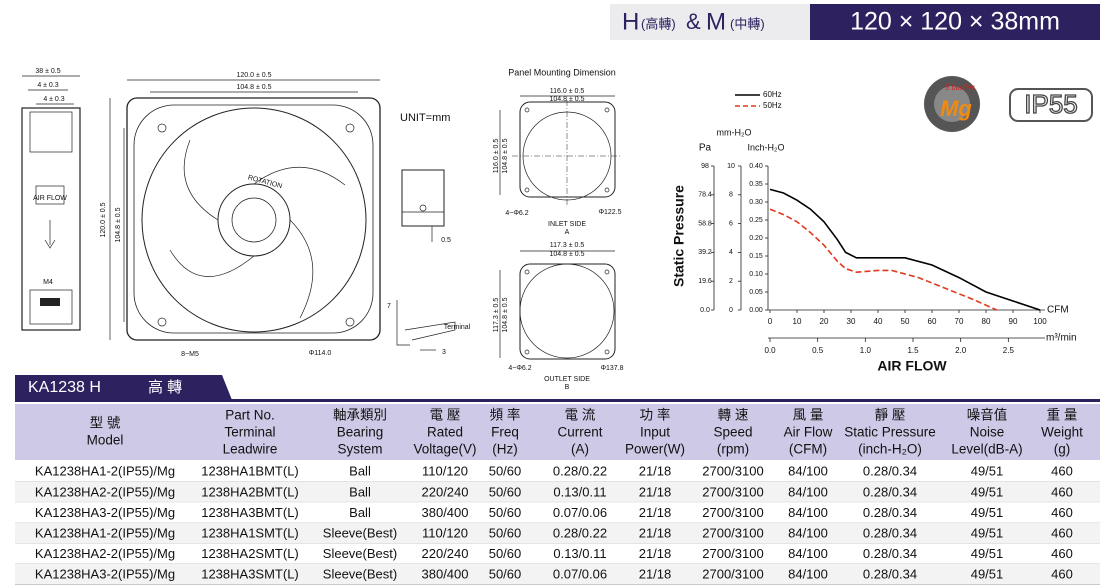 The height and width of the screenshot is (585, 1100). What do you see at coordinates (630, 21) in the screenshot?
I see `header-h: H` at bounding box center [630, 21].